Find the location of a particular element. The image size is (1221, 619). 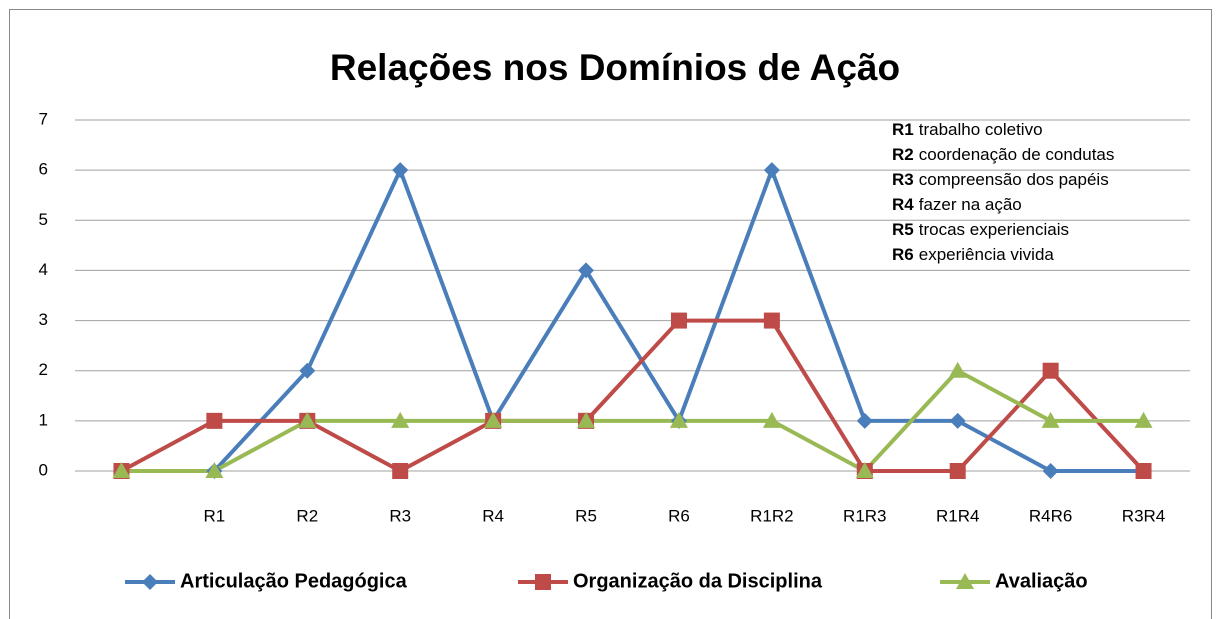

x-tick-label: R5 is located at coordinates (586, 515).